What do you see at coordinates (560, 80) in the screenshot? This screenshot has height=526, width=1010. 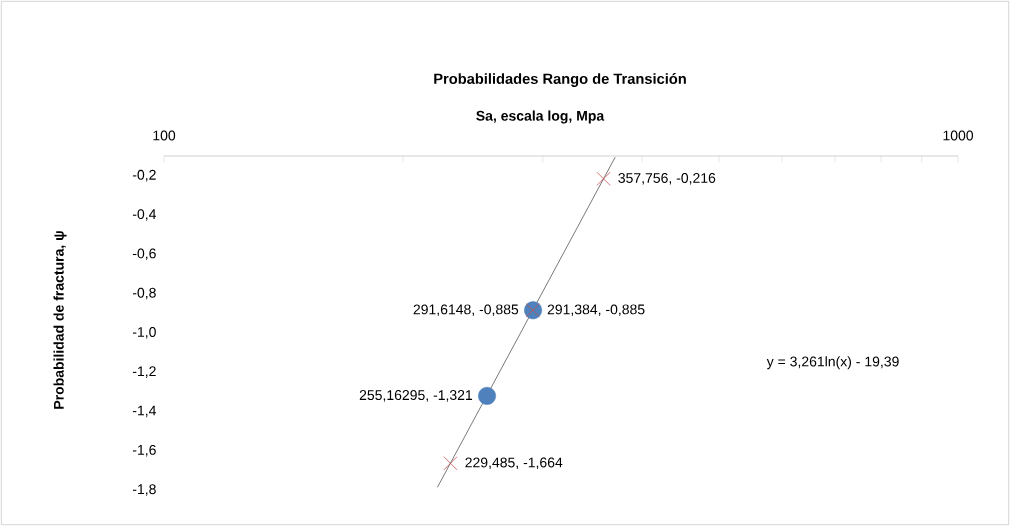 I see `chart-title: Probabilidades Rango de Transición` at bounding box center [560, 80].